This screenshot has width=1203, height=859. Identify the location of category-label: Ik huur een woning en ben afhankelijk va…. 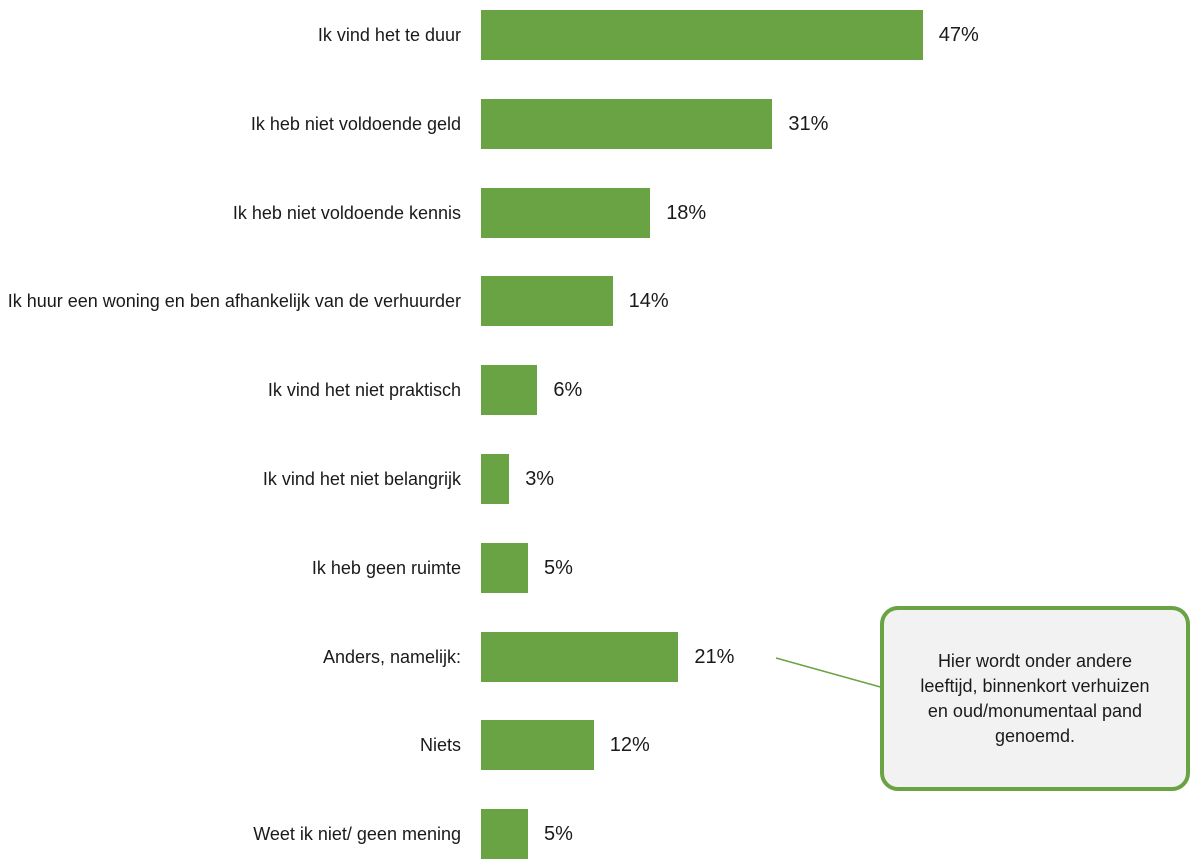
(234, 301).